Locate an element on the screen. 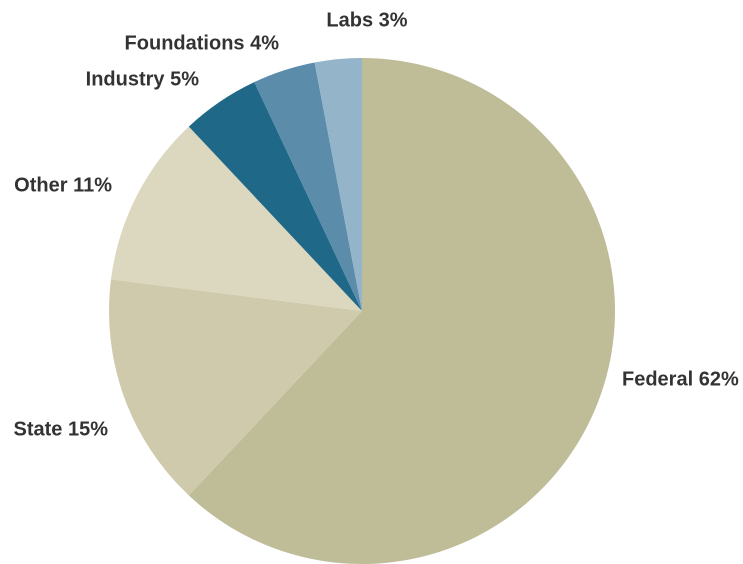  slice-label: State 15% is located at coordinates (61, 429).